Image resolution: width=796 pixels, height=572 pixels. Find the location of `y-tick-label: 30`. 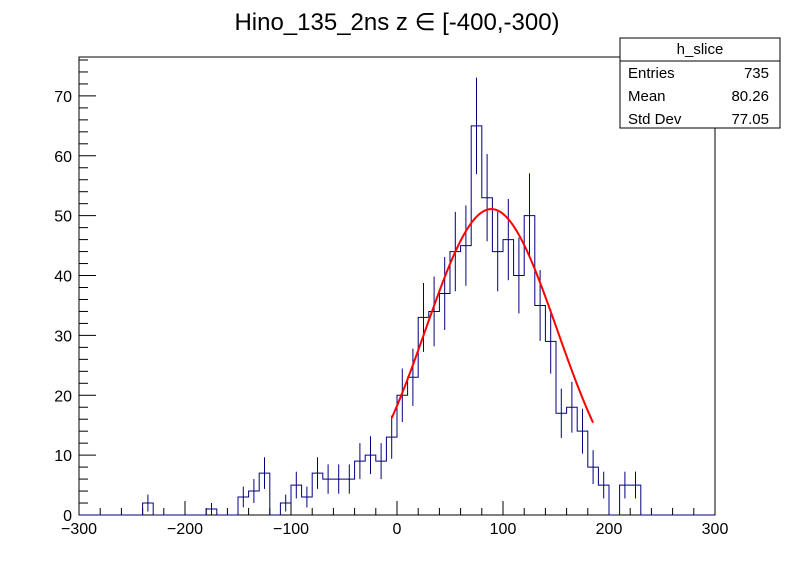

y-tick-label: 30 is located at coordinates (63, 336).